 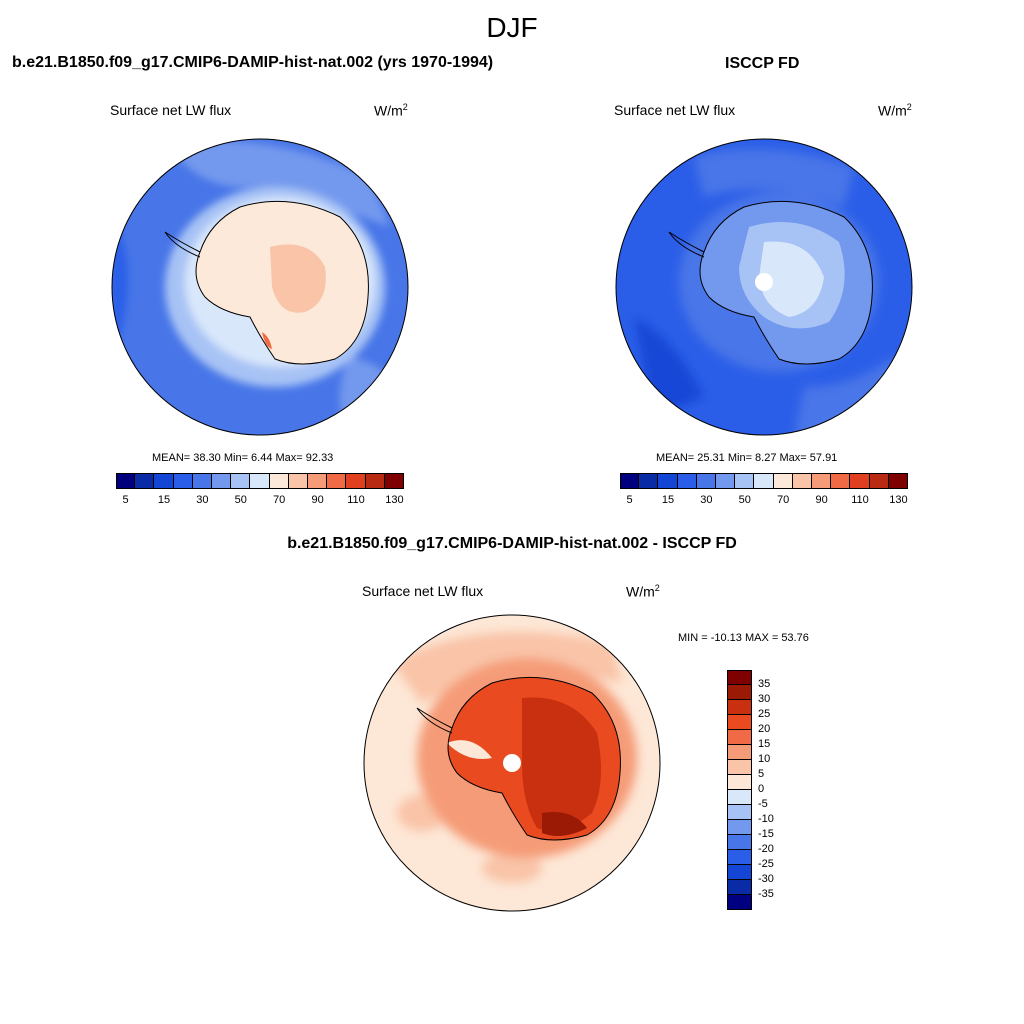 I want to click on model-colorbar, so click(x=260, y=481).